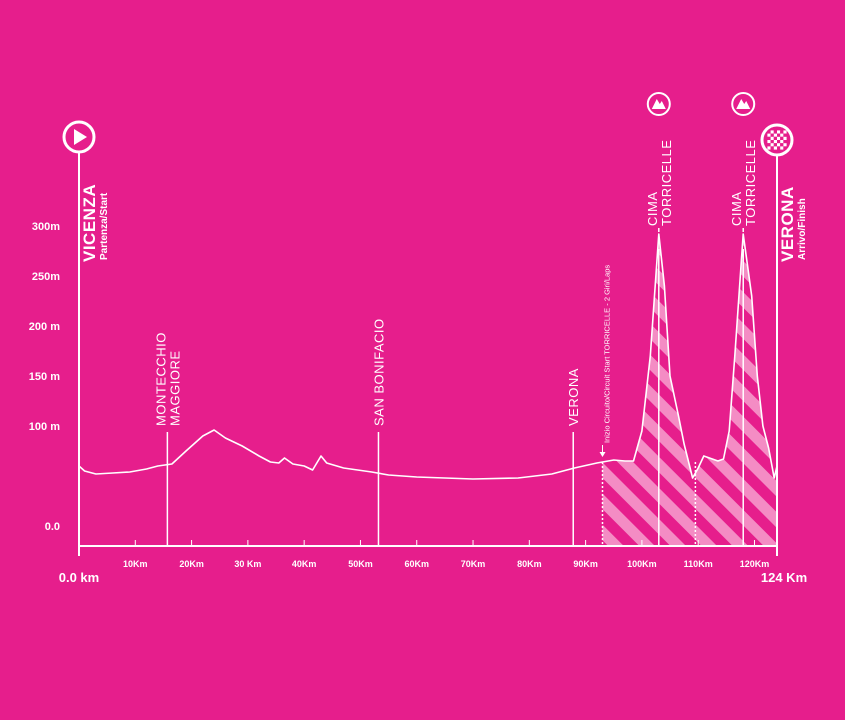  I want to click on y-tick-label: 250m, so click(46, 277).